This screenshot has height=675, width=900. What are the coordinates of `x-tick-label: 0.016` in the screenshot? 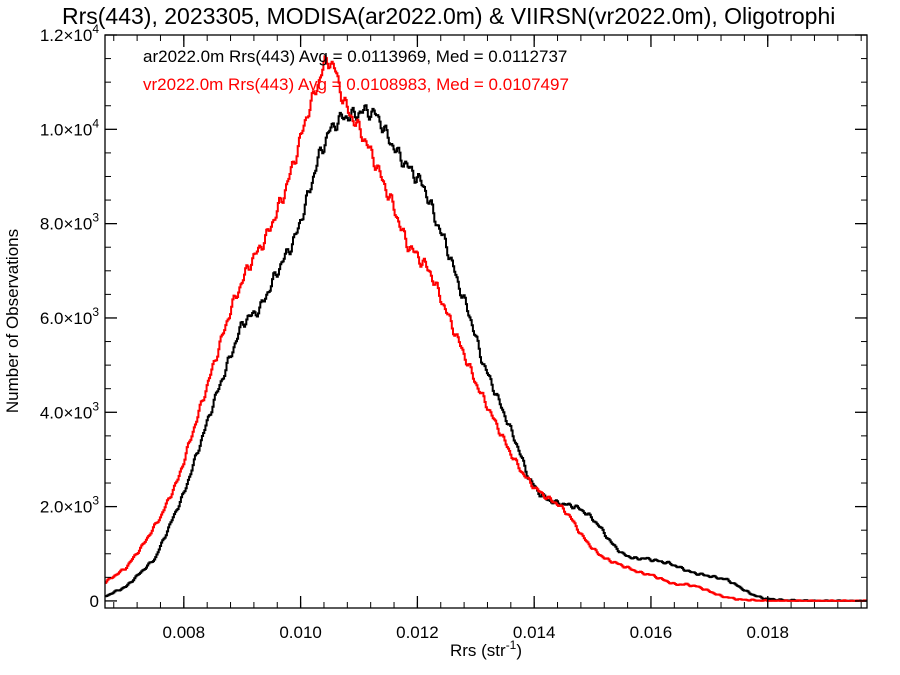 It's located at (651, 632).